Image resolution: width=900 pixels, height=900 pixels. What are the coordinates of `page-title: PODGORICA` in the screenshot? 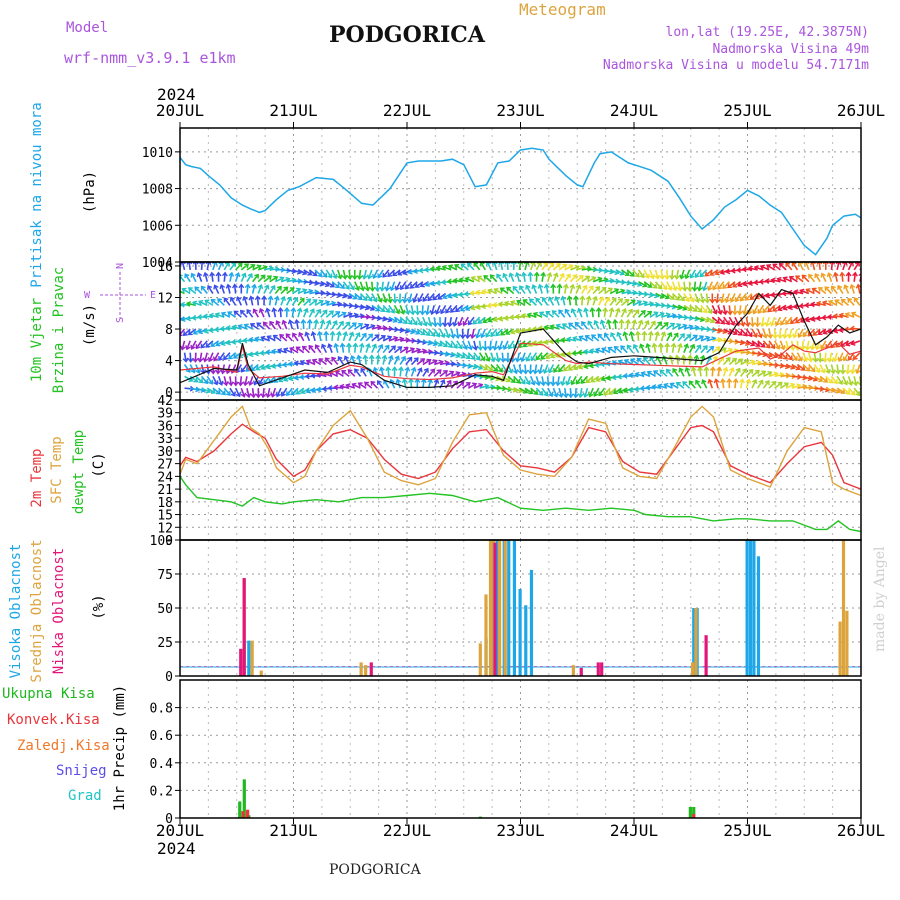 It's located at (407, 35).